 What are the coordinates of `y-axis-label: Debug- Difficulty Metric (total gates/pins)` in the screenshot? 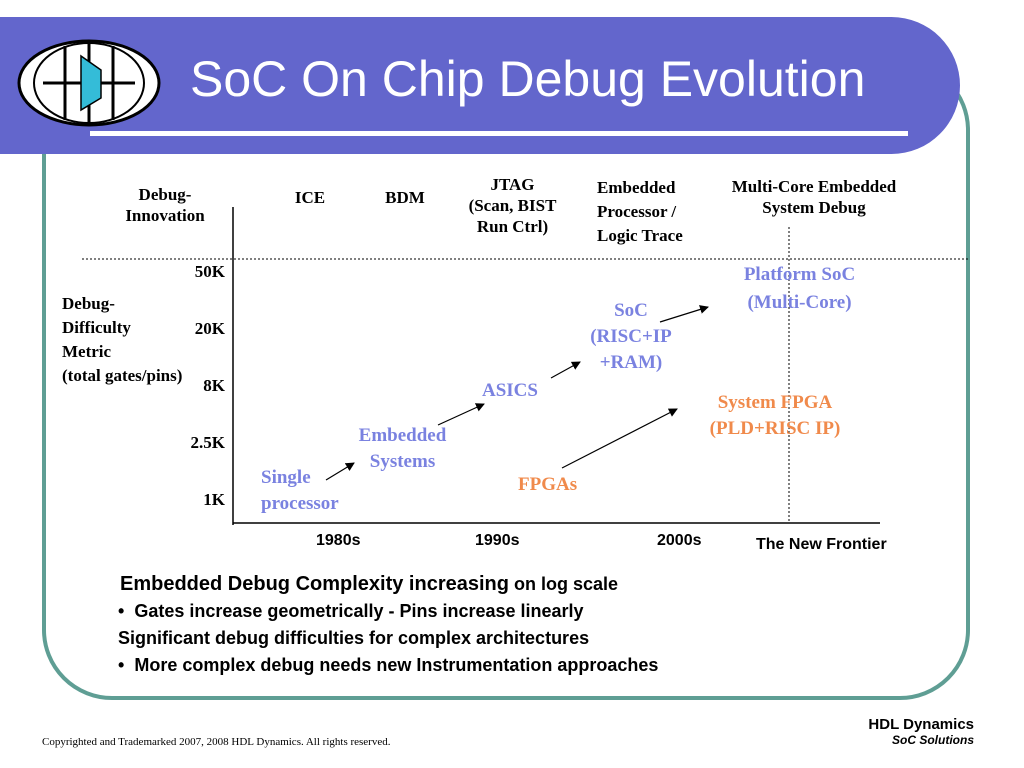 It's located at (122, 339).